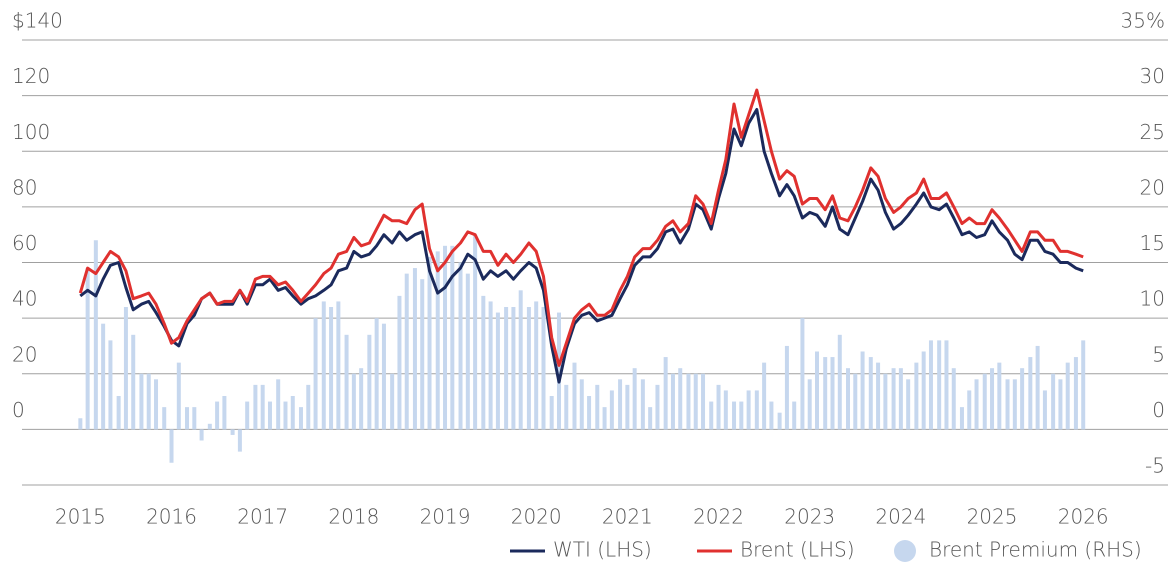 This screenshot has width=1171, height=565. What do you see at coordinates (353, 517) in the screenshot?
I see `x-tick-label: 2018` at bounding box center [353, 517].